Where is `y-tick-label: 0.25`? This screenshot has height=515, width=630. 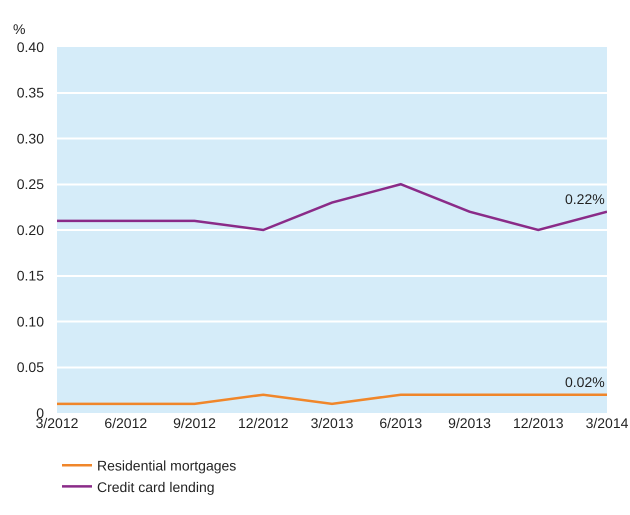
y-tick-label: 0.25 is located at coordinates (30, 184).